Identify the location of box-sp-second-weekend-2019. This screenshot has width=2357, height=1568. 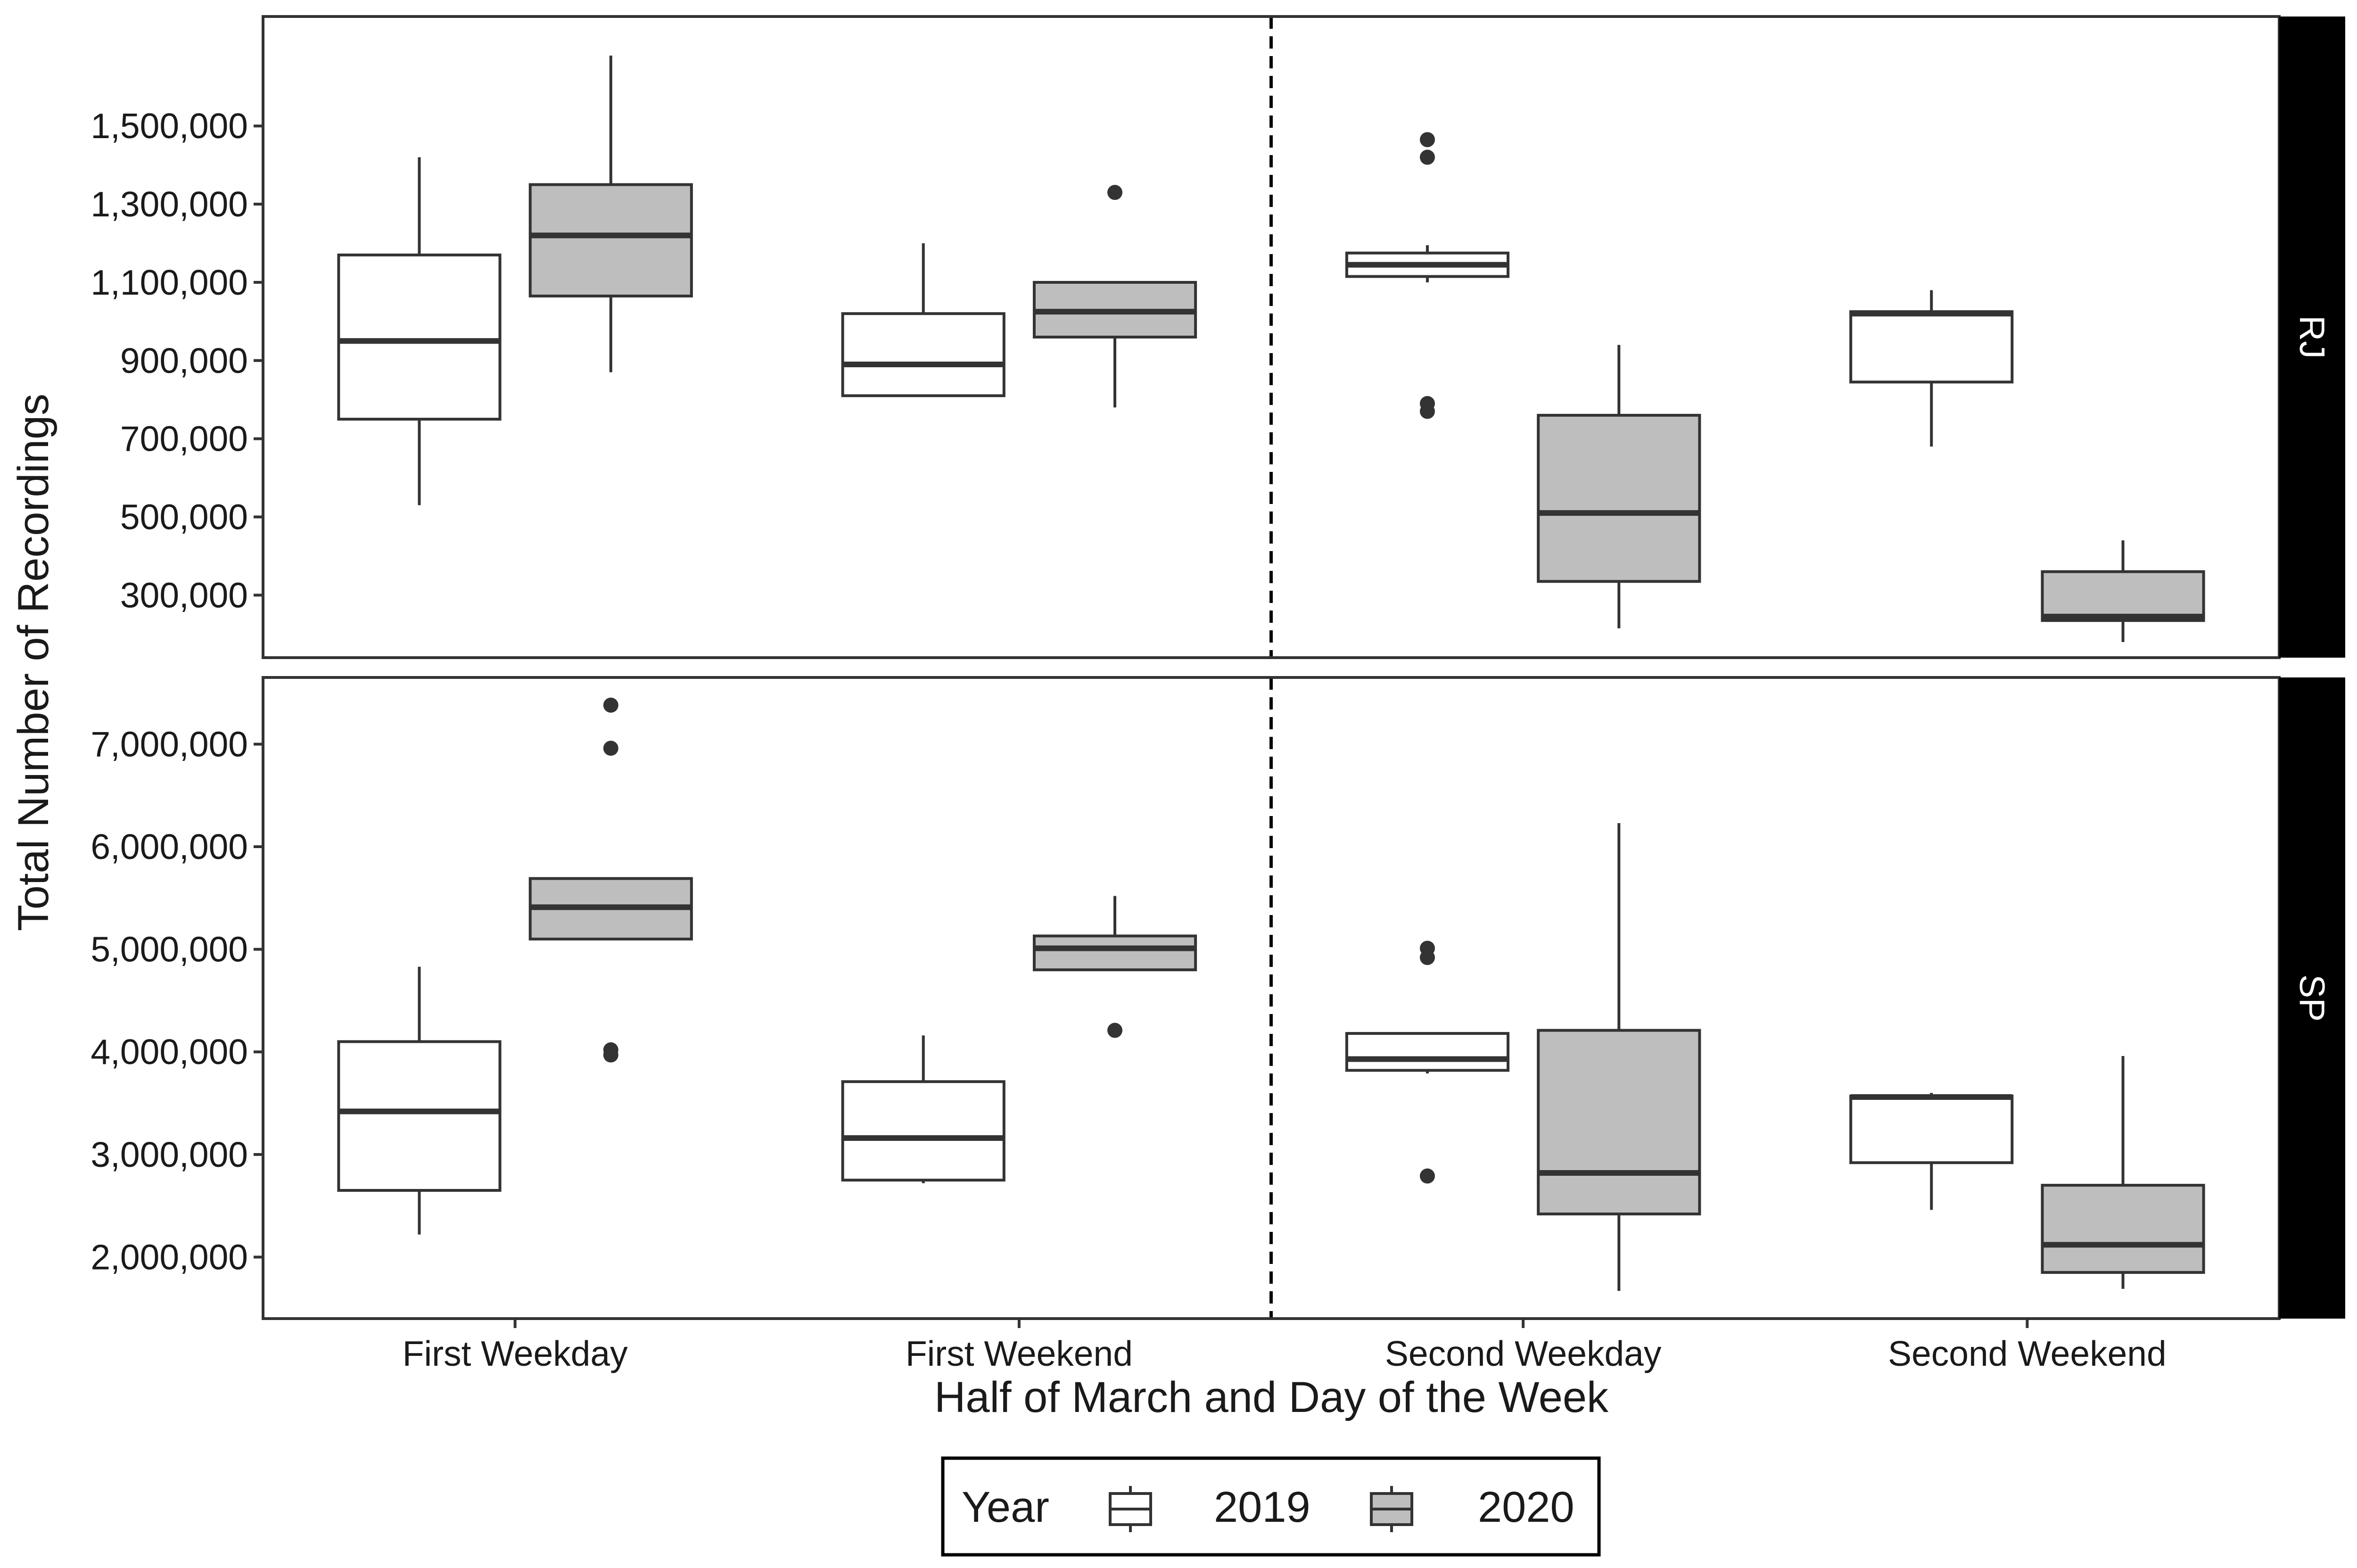
(1931, 1151).